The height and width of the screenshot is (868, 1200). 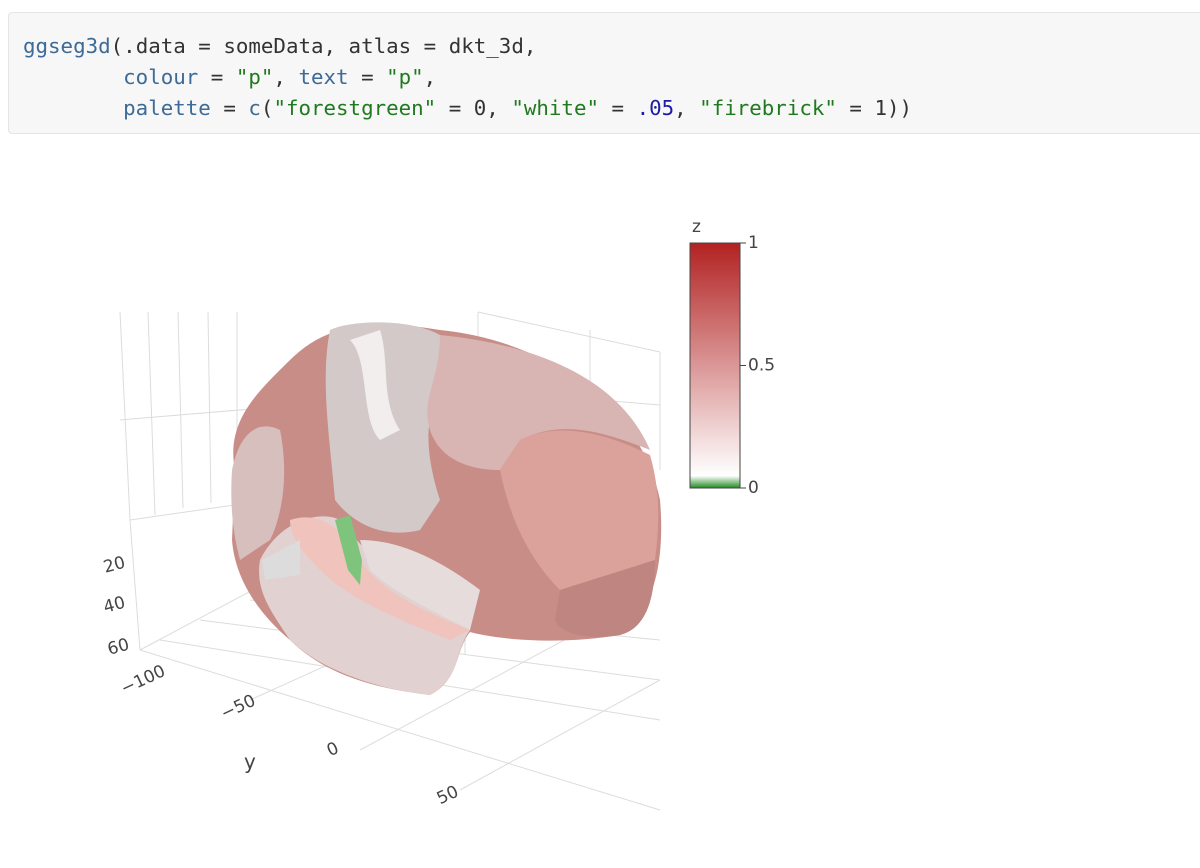 What do you see at coordinates (254, 108) in the screenshot?
I see `code-token: c` at bounding box center [254, 108].